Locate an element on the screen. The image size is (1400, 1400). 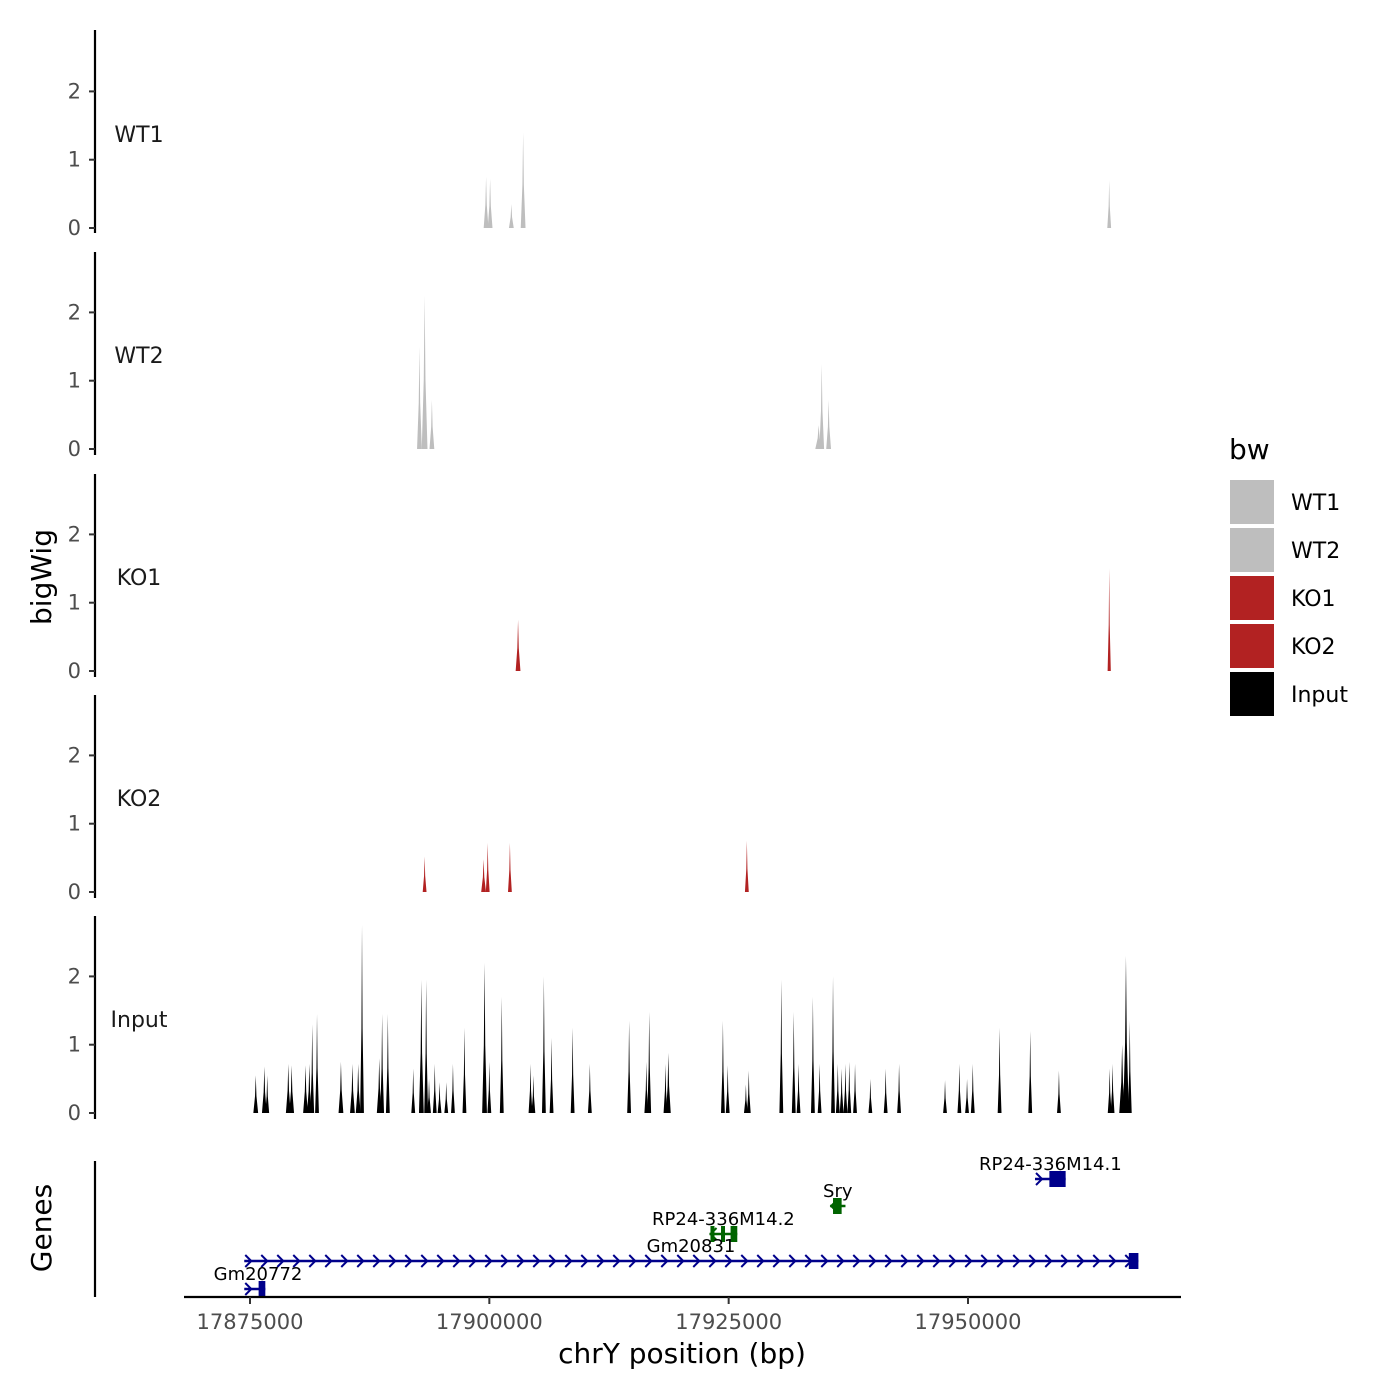
track-label-ko1: KO1 is located at coordinates (139, 578).